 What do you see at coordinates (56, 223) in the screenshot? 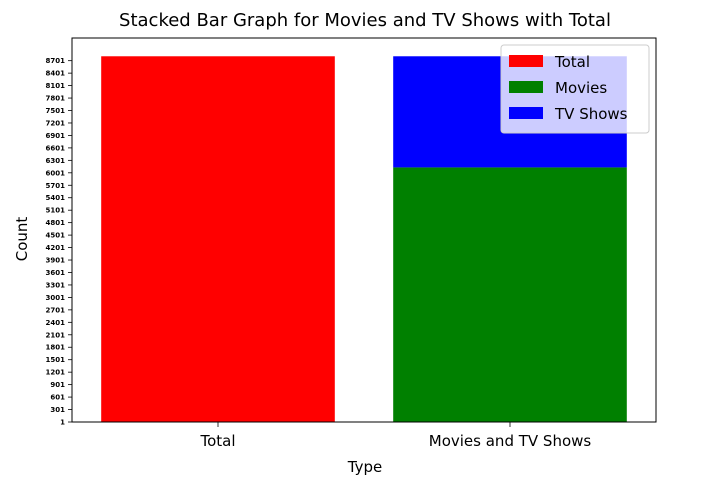
I see `y-tick-label: 4801` at bounding box center [56, 223].